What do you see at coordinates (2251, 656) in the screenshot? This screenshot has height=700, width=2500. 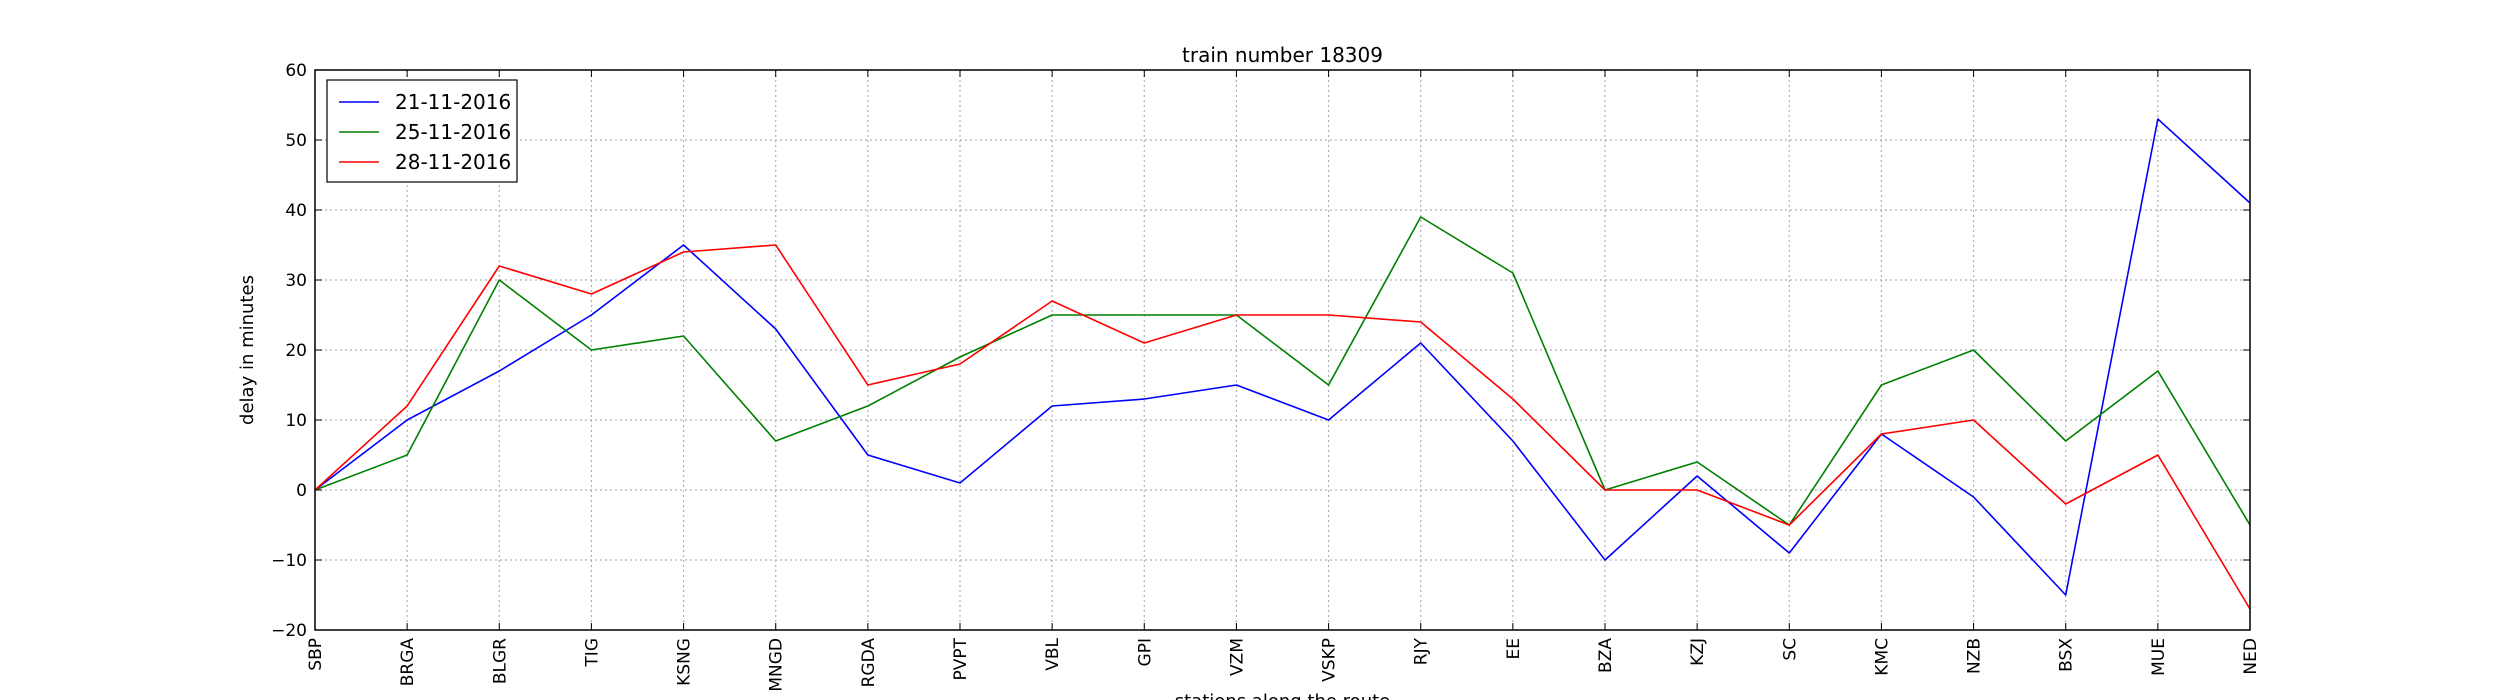 I see `x-tick-label: NED` at bounding box center [2251, 656].